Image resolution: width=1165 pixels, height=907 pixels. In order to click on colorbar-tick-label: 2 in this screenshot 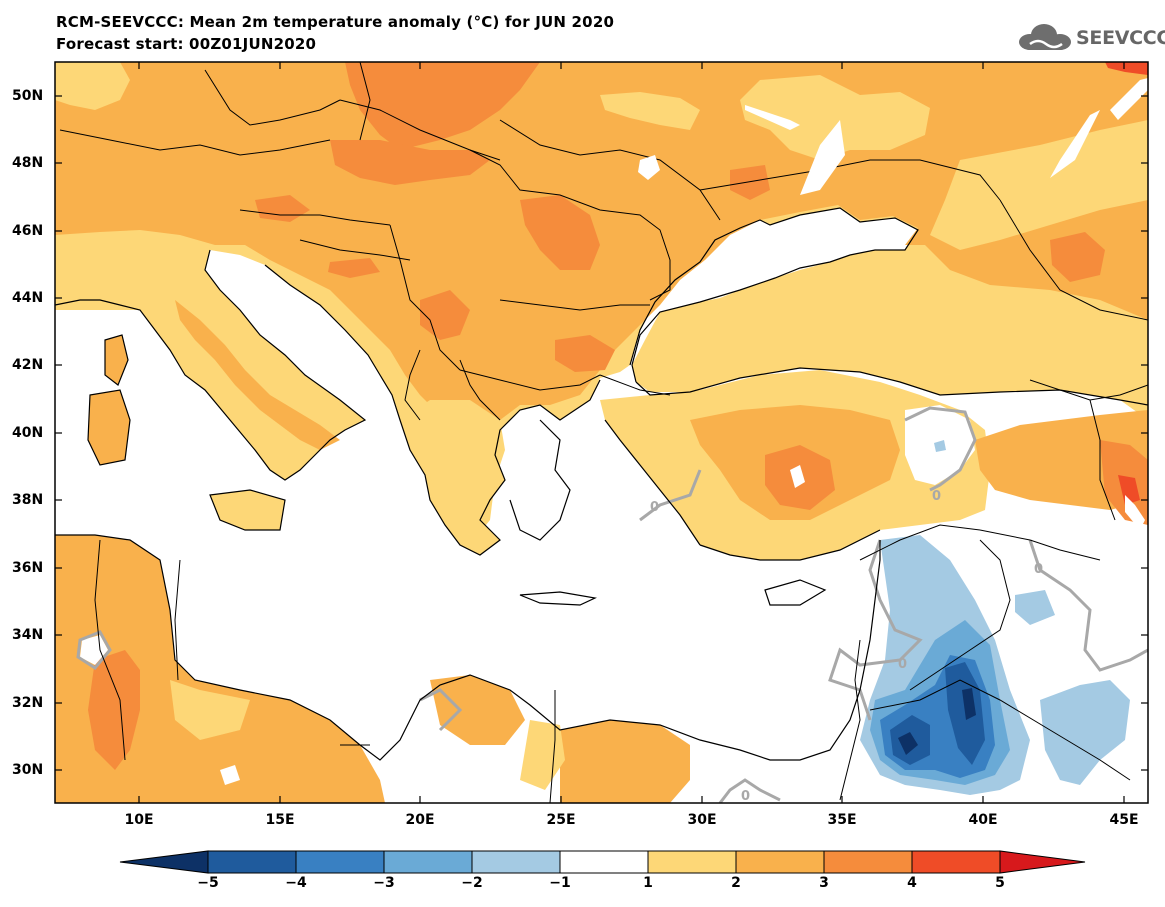, I will do `click(736, 883)`.